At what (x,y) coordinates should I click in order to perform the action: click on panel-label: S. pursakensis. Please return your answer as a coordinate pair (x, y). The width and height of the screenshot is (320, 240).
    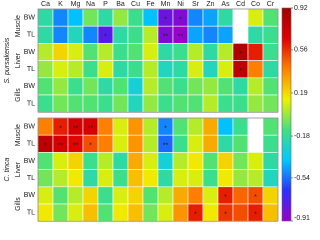
    Looking at the image, I should click on (7, 60).